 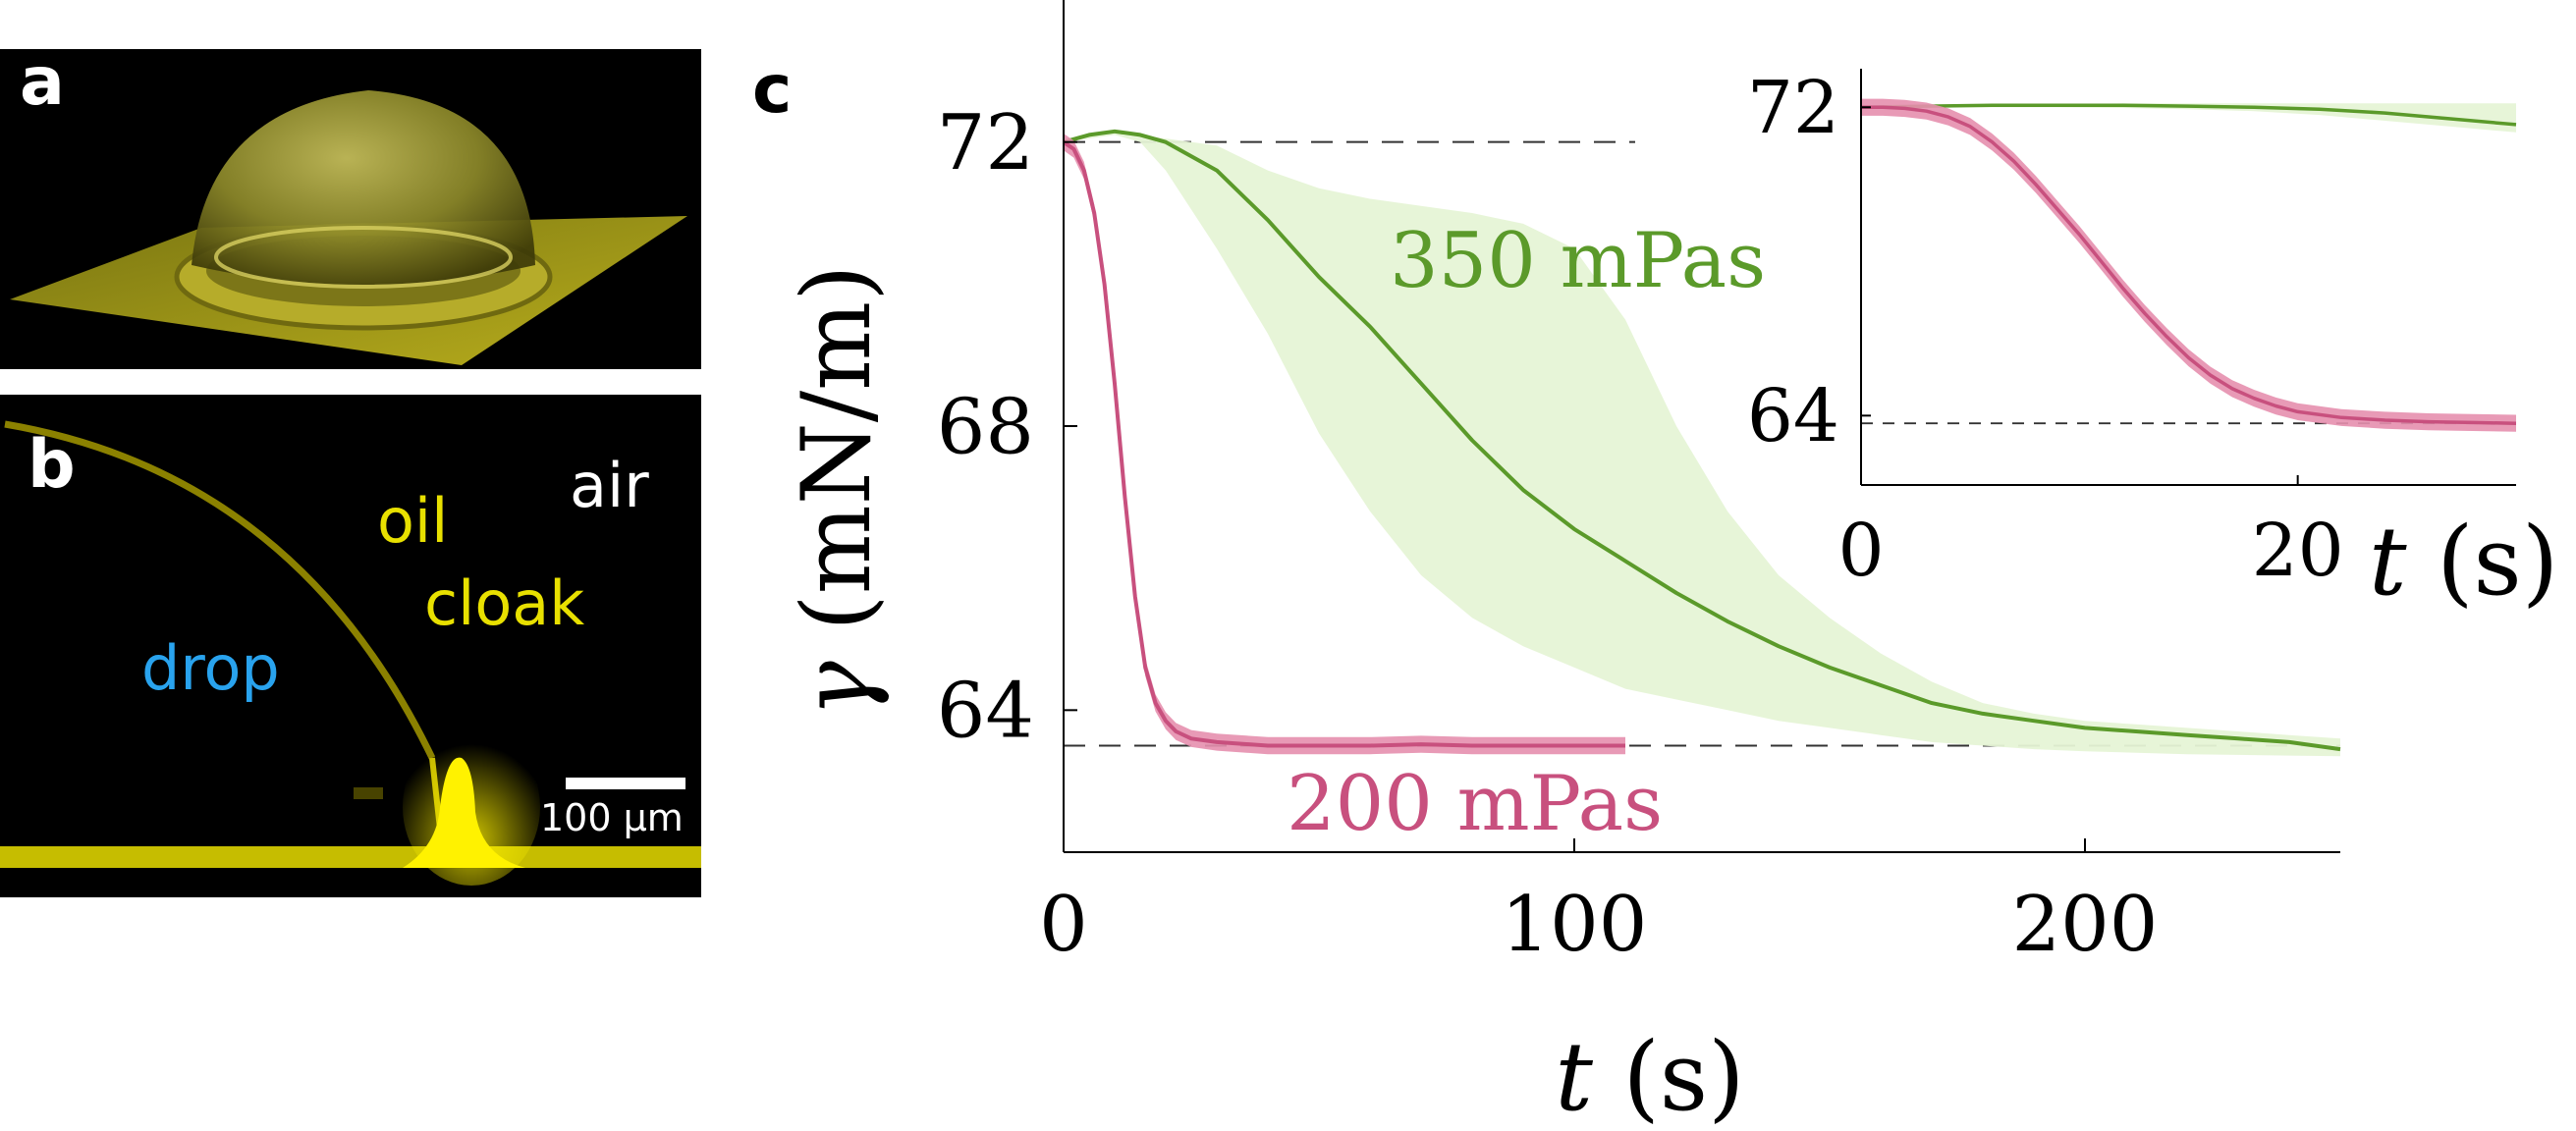 What do you see at coordinates (1578, 261) in the screenshot?
I see `label-350-mpas: 350 mPas` at bounding box center [1578, 261].